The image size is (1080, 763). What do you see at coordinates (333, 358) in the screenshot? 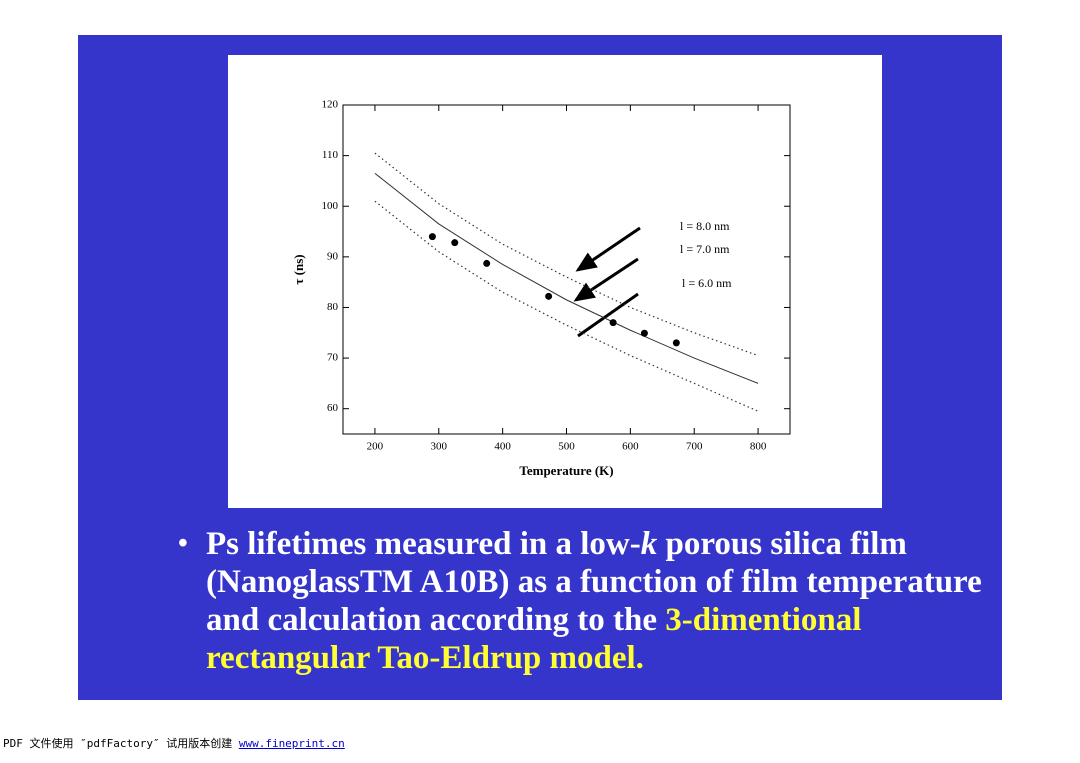
I see `y-tick-label: 70` at bounding box center [333, 358].